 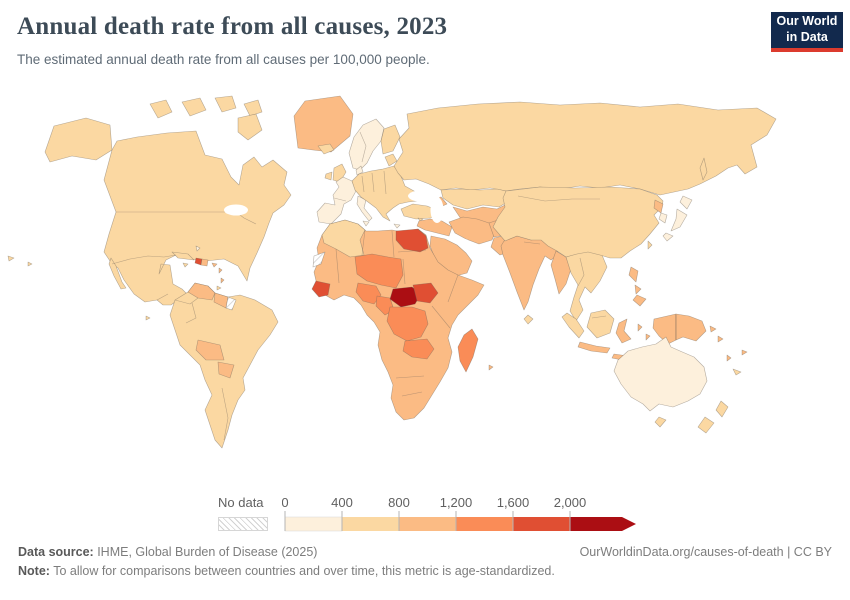 What do you see at coordinates (326, 149) in the screenshot?
I see `region-iceland` at bounding box center [326, 149].